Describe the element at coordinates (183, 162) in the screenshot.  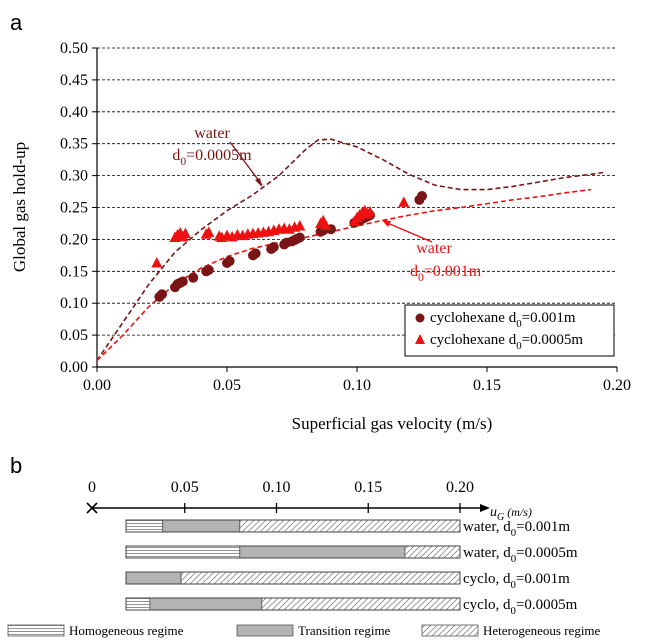
I see `annotation-water-0005-size-sub: 0` at that location.